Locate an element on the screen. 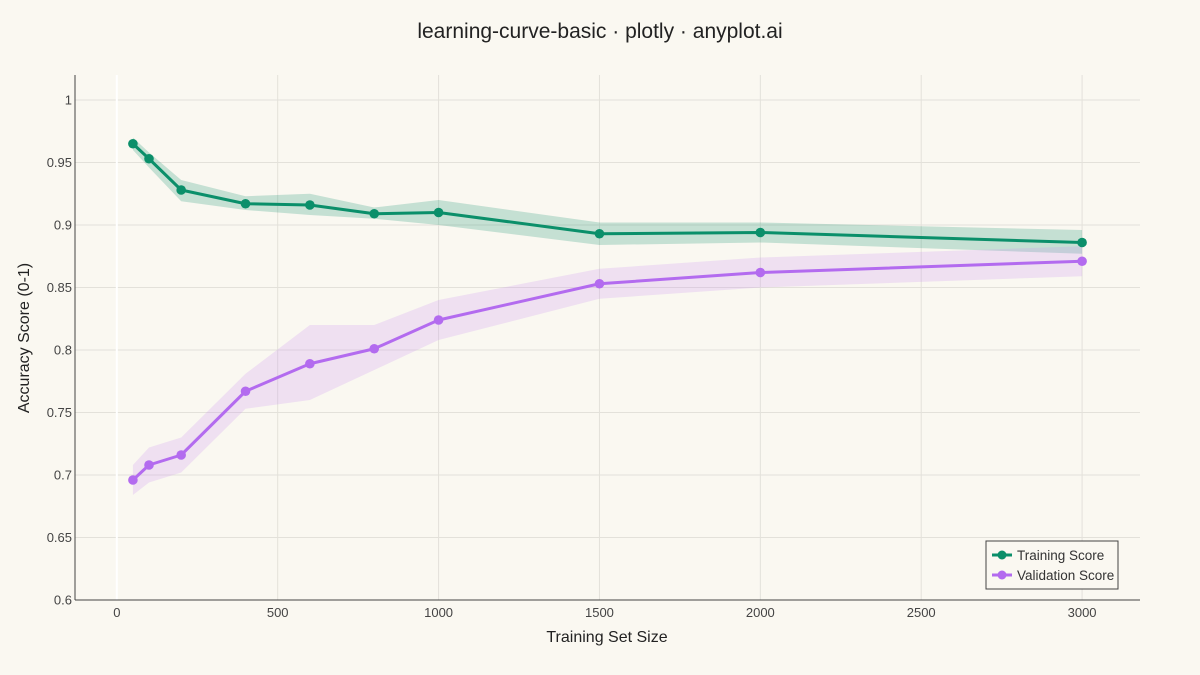 The width and height of the screenshot is (1200, 675). y-tick-label: 0.9 is located at coordinates (63, 225).